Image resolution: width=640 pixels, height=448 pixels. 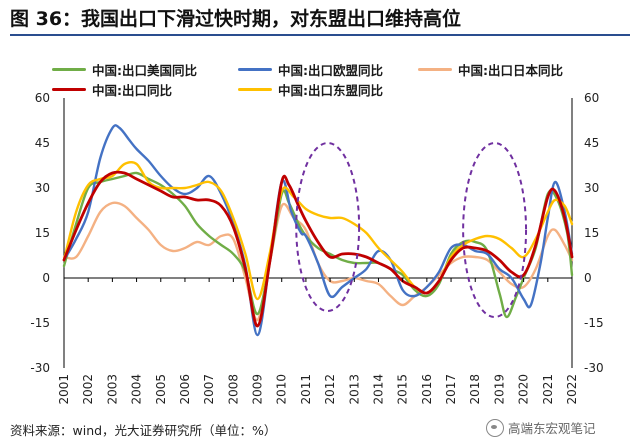 I want to click on y-tick-label-left: 60, so click(x=42, y=98).